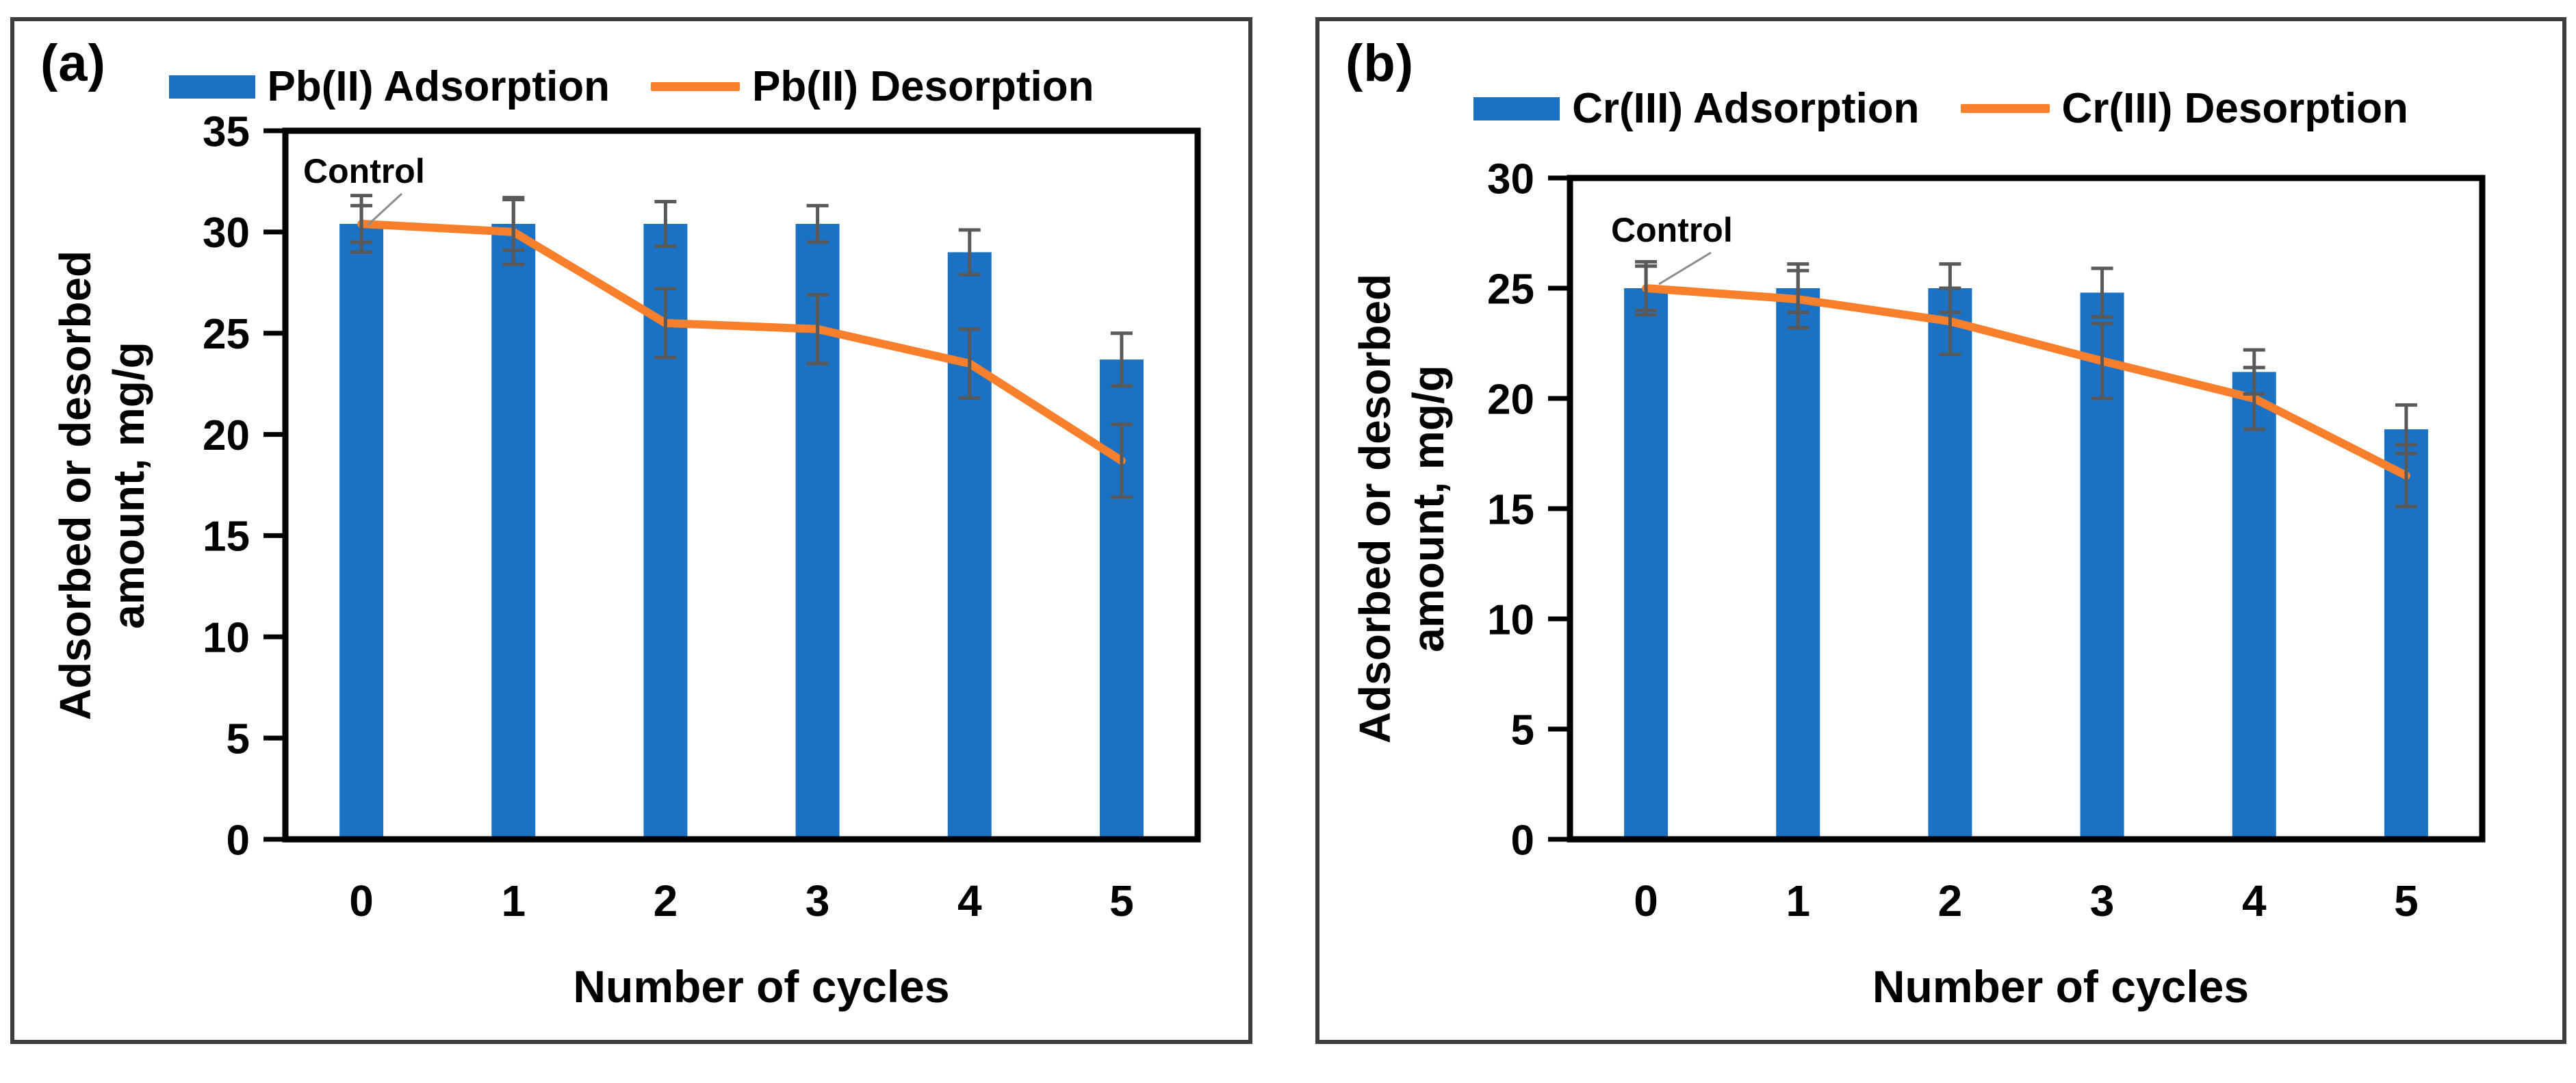  Describe the element at coordinates (631, 86) in the screenshot. I see `panel-a-legend: Pb(II) Adsorption Pb(II) Desorption` at that location.